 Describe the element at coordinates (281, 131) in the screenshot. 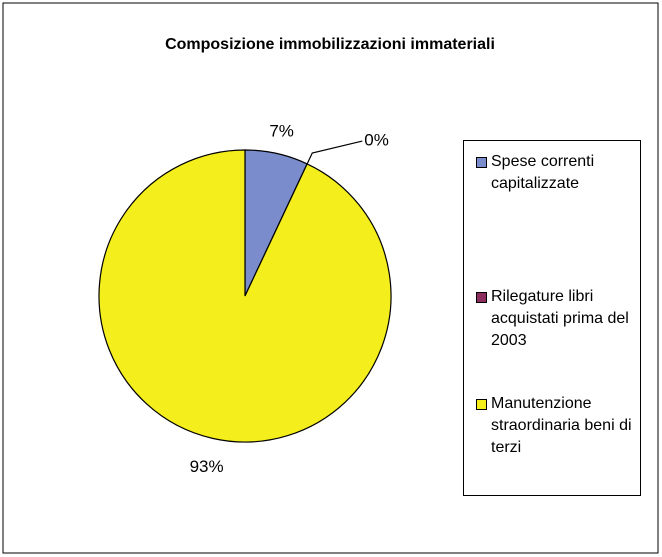

I see `data-label: 7%` at that location.